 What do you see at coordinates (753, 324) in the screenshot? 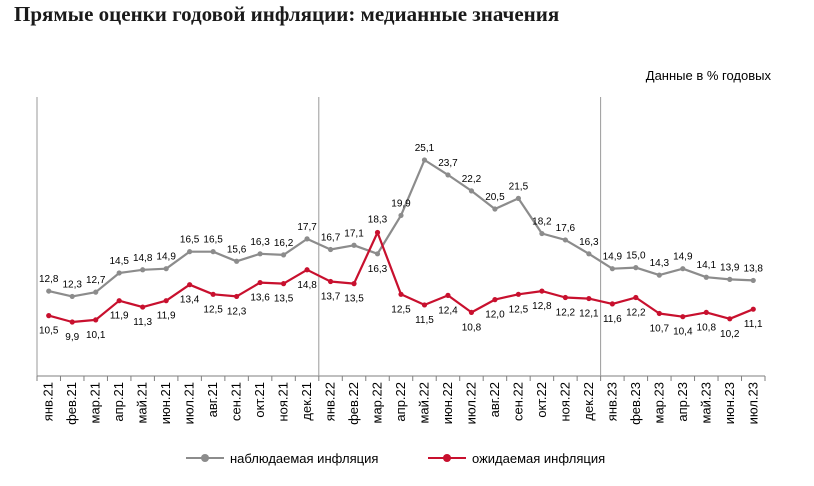
I see `data-label-expected: 11,1` at bounding box center [753, 324].